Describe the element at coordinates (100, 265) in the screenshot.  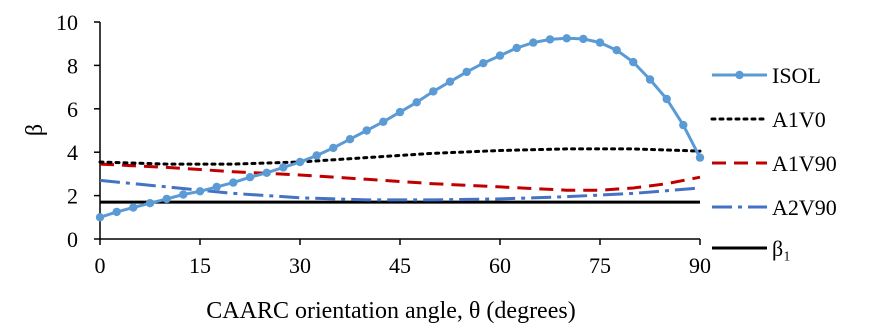
I see `x-tick-label: 0` at that location.